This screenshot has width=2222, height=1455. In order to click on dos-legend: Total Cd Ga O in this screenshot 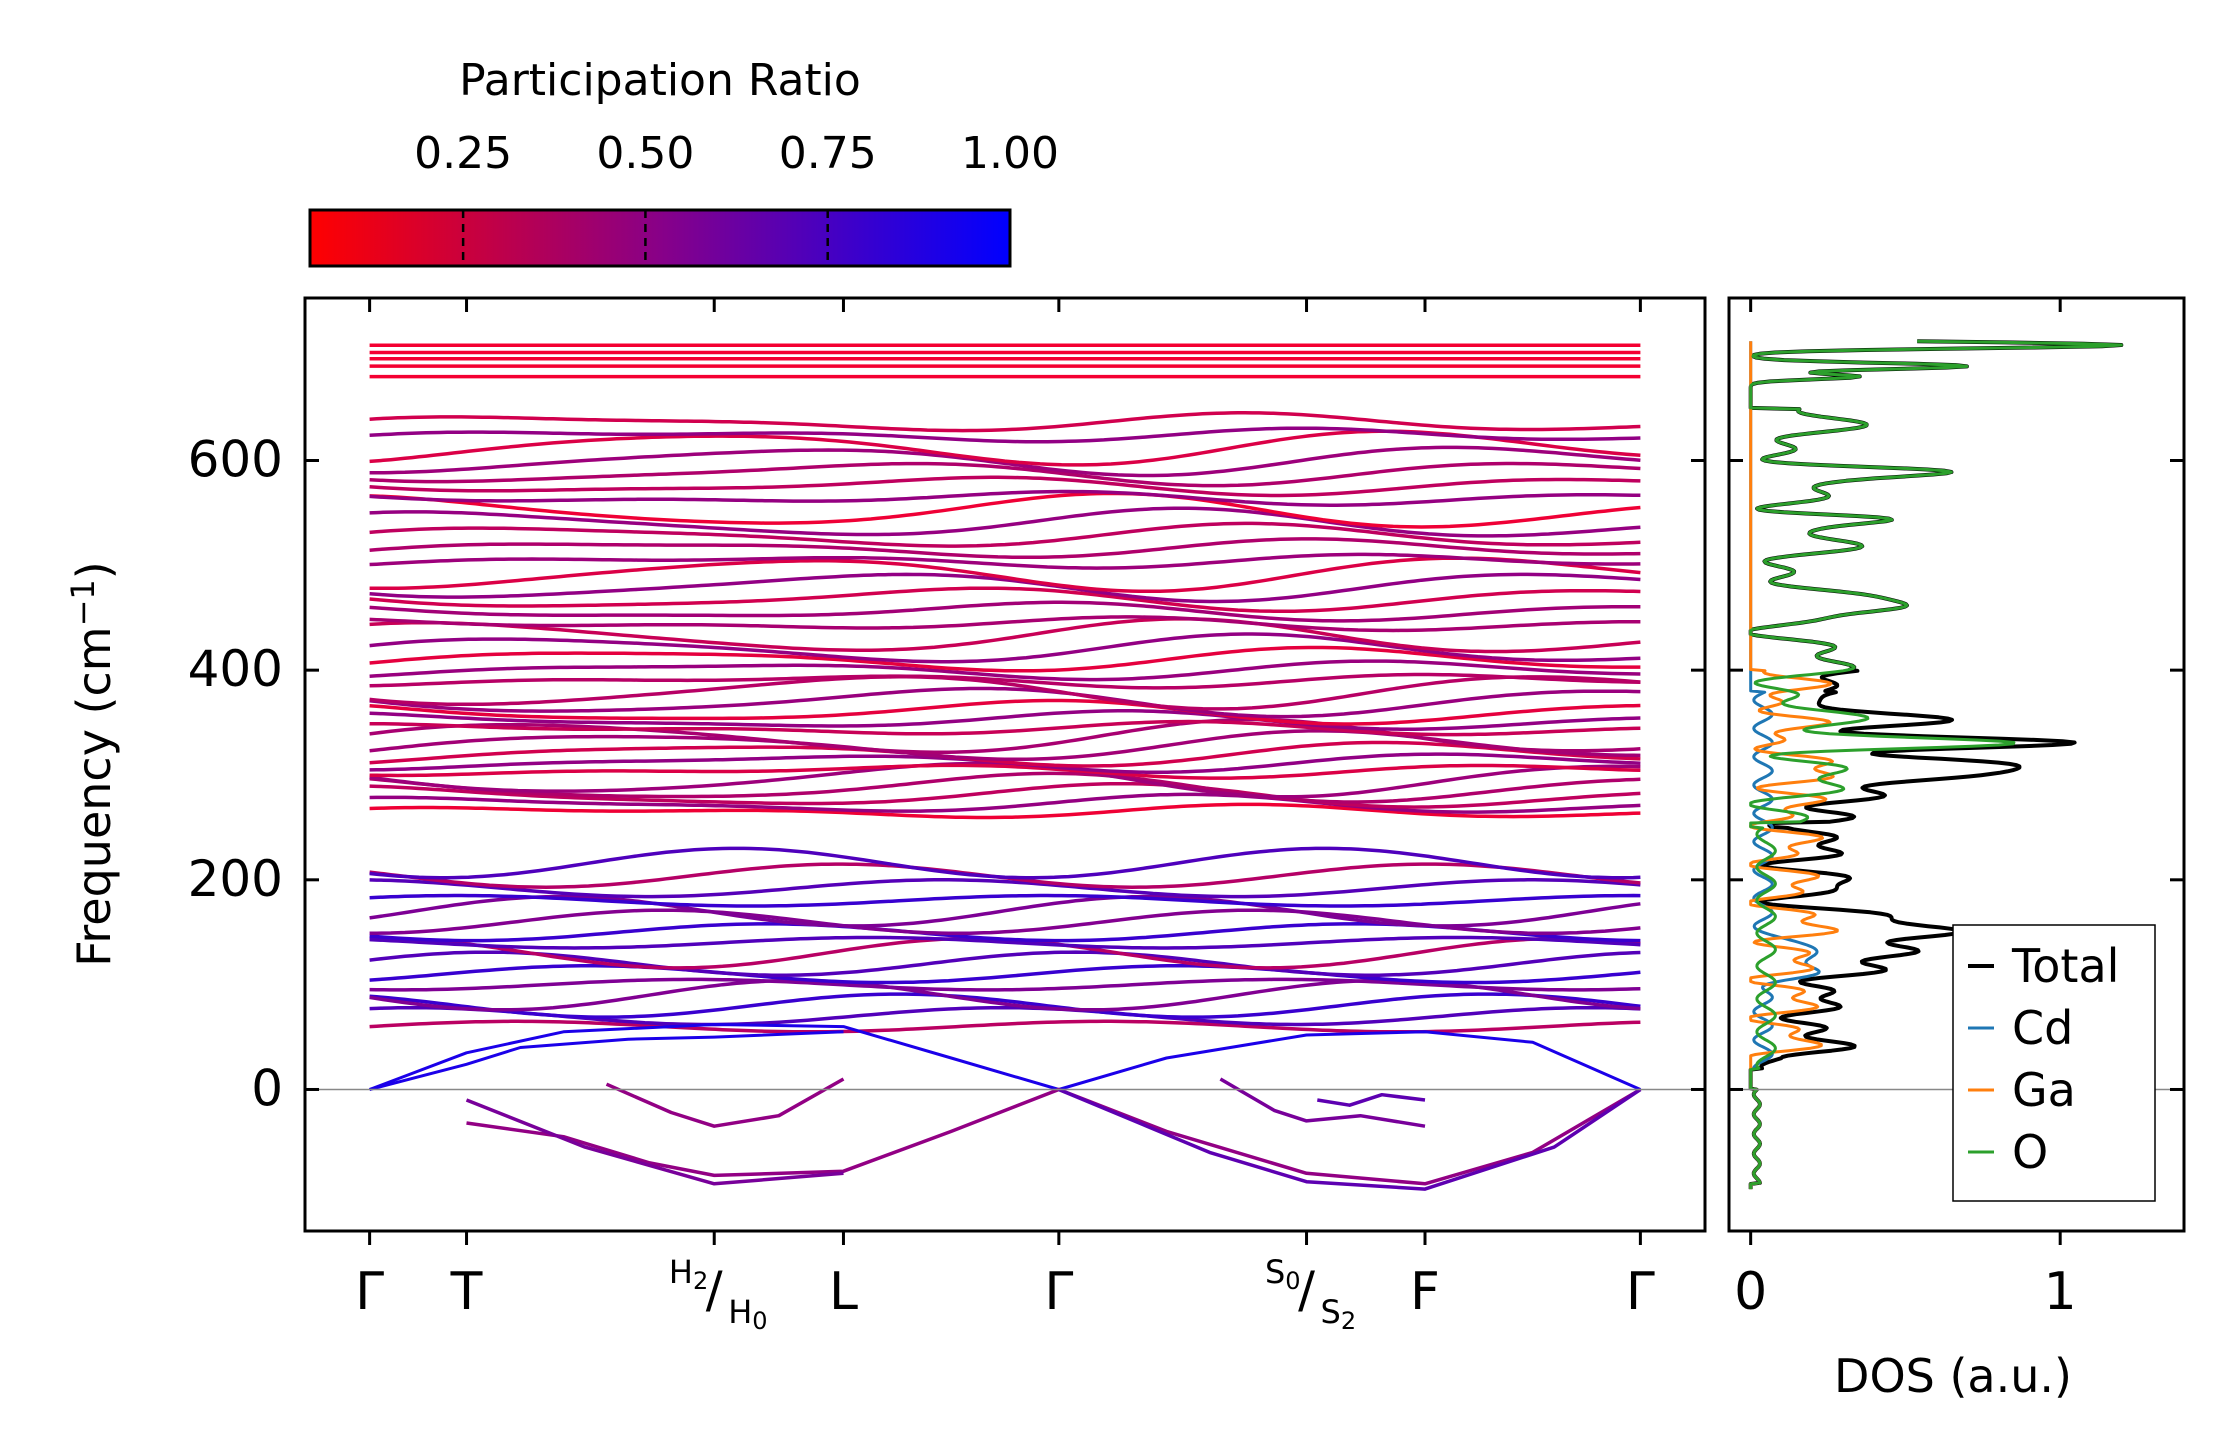, I will do `click(2054, 1063)`.